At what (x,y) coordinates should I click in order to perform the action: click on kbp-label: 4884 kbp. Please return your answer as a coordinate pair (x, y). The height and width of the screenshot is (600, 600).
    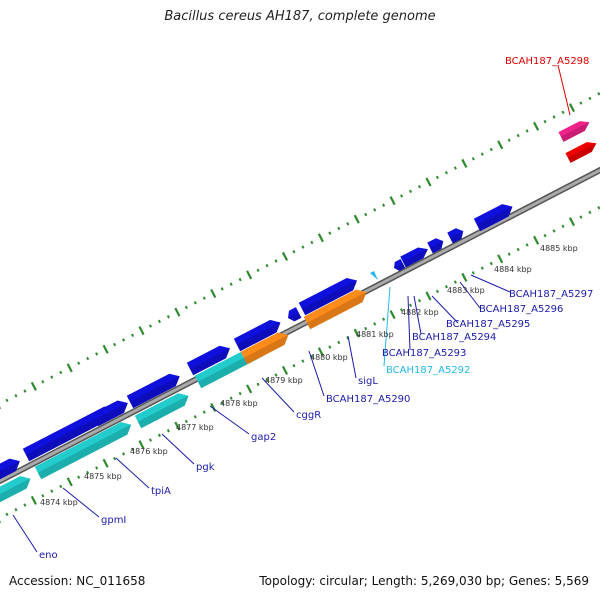
    Looking at the image, I should click on (513, 269).